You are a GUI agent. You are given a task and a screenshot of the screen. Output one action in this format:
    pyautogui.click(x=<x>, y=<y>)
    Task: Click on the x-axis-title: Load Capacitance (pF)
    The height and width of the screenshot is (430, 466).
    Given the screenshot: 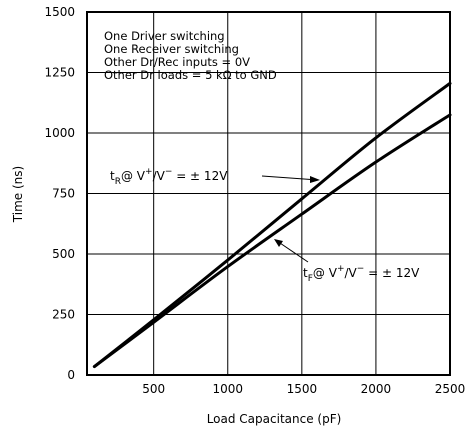 What is the action you would take?
    pyautogui.click(x=274, y=419)
    